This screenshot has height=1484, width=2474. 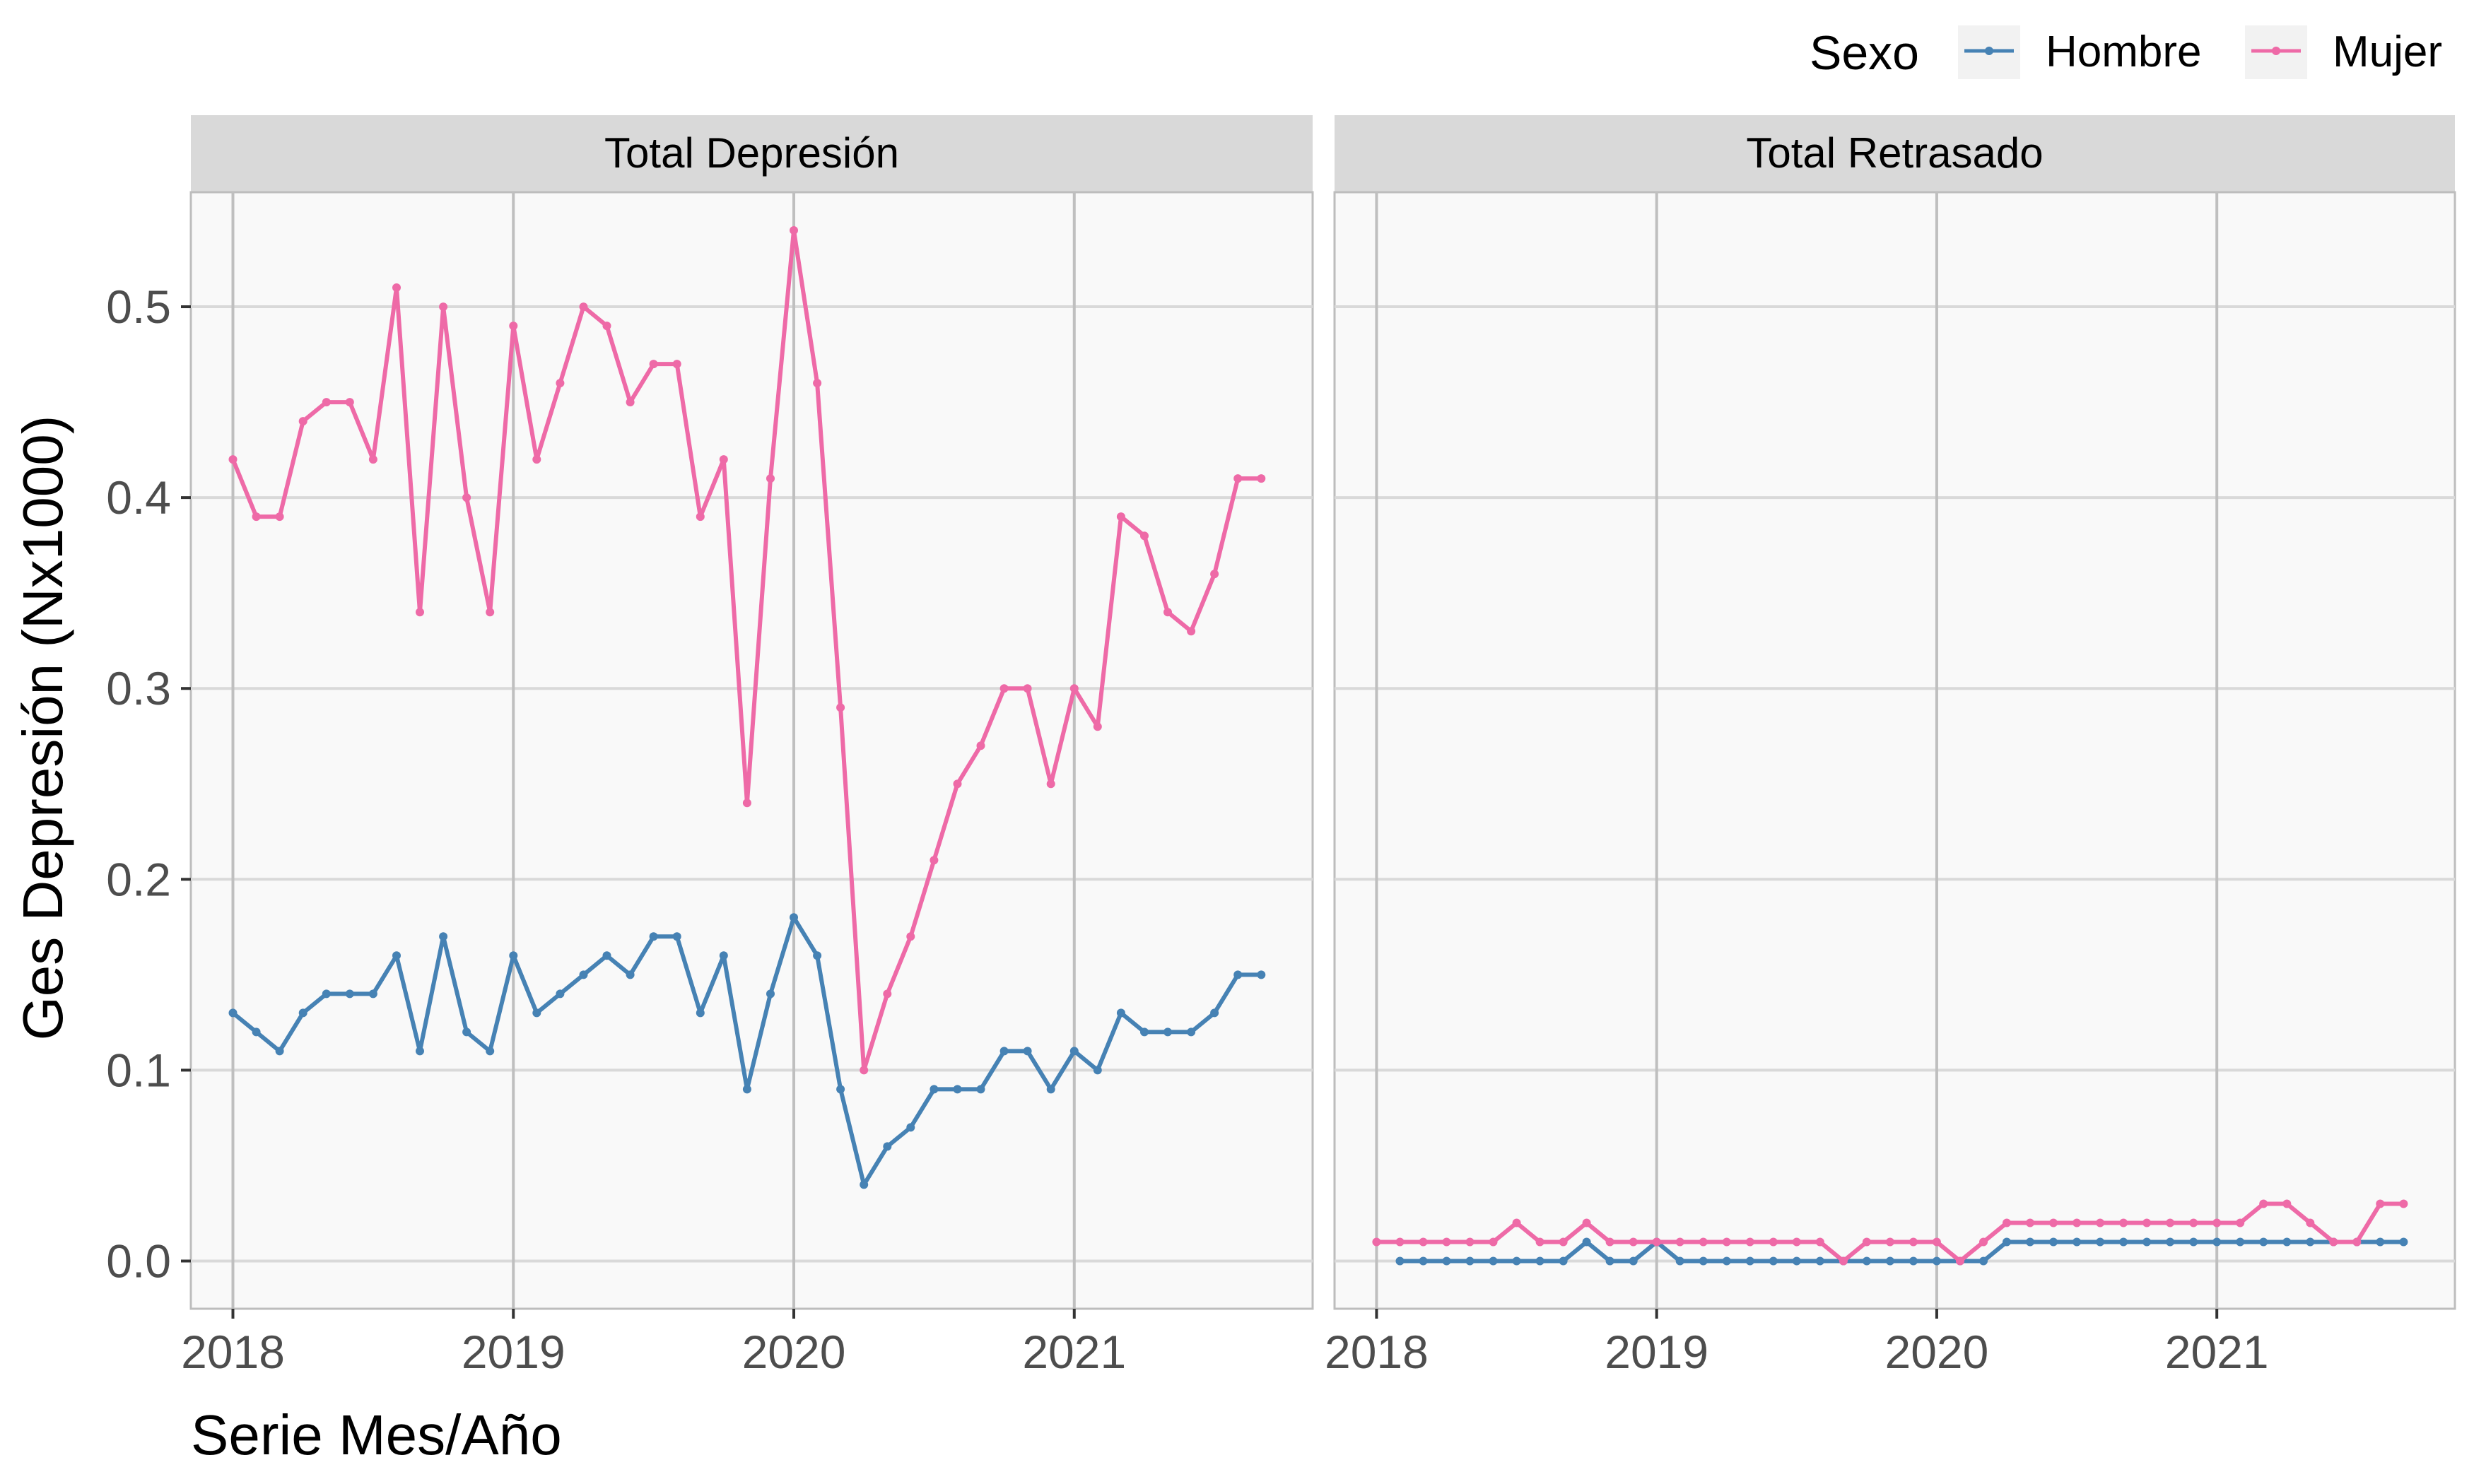 I want to click on x-tick-label-total-retrasado-1: 2019, so click(x=1656, y=1352).